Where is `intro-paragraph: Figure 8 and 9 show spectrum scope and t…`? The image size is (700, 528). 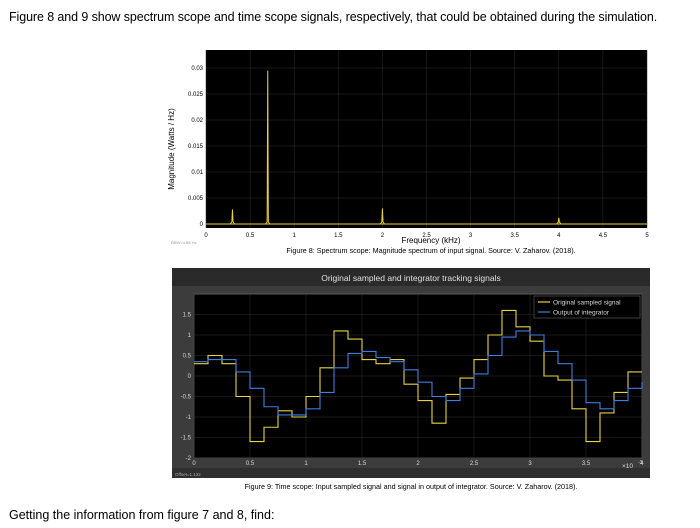 intro-paragraph: Figure 8 and 9 show spectrum scope and t… is located at coordinates (333, 17).